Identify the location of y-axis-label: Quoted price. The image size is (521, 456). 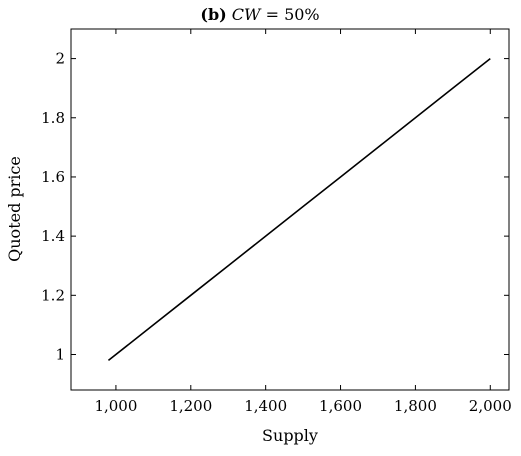
(14, 209).